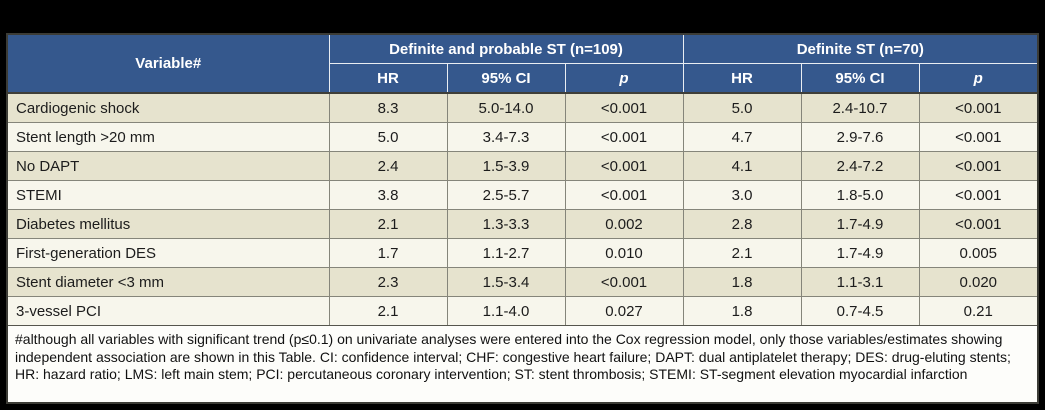 This screenshot has height=410, width=1045. I want to click on cell-d-hr: 2.8, so click(742, 224).